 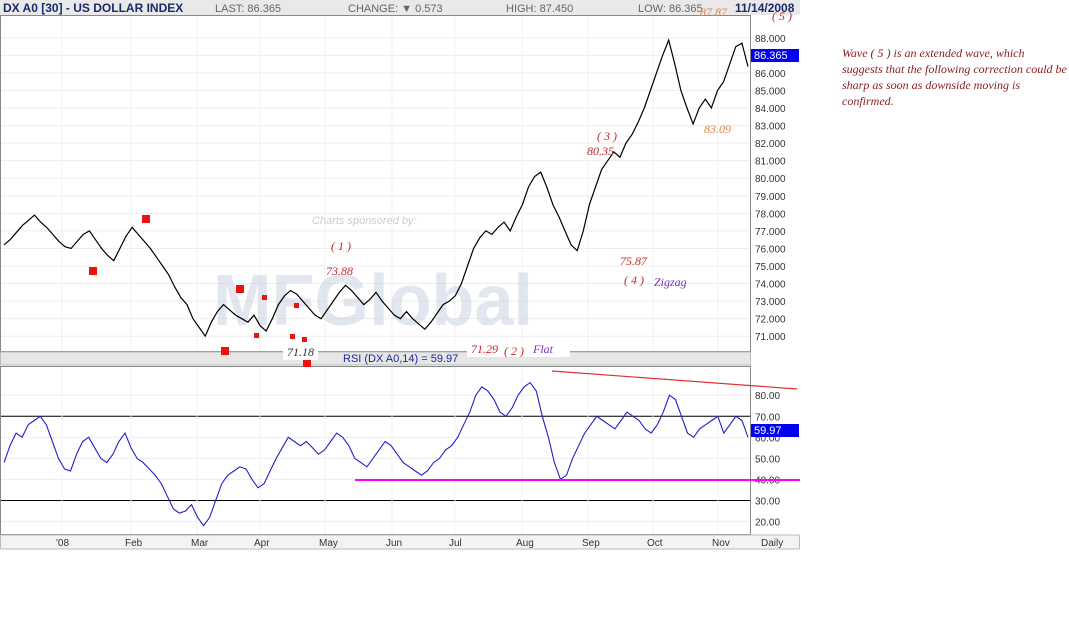 What do you see at coordinates (770, 127) in the screenshot?
I see `price-tick-label: 83.000` at bounding box center [770, 127].